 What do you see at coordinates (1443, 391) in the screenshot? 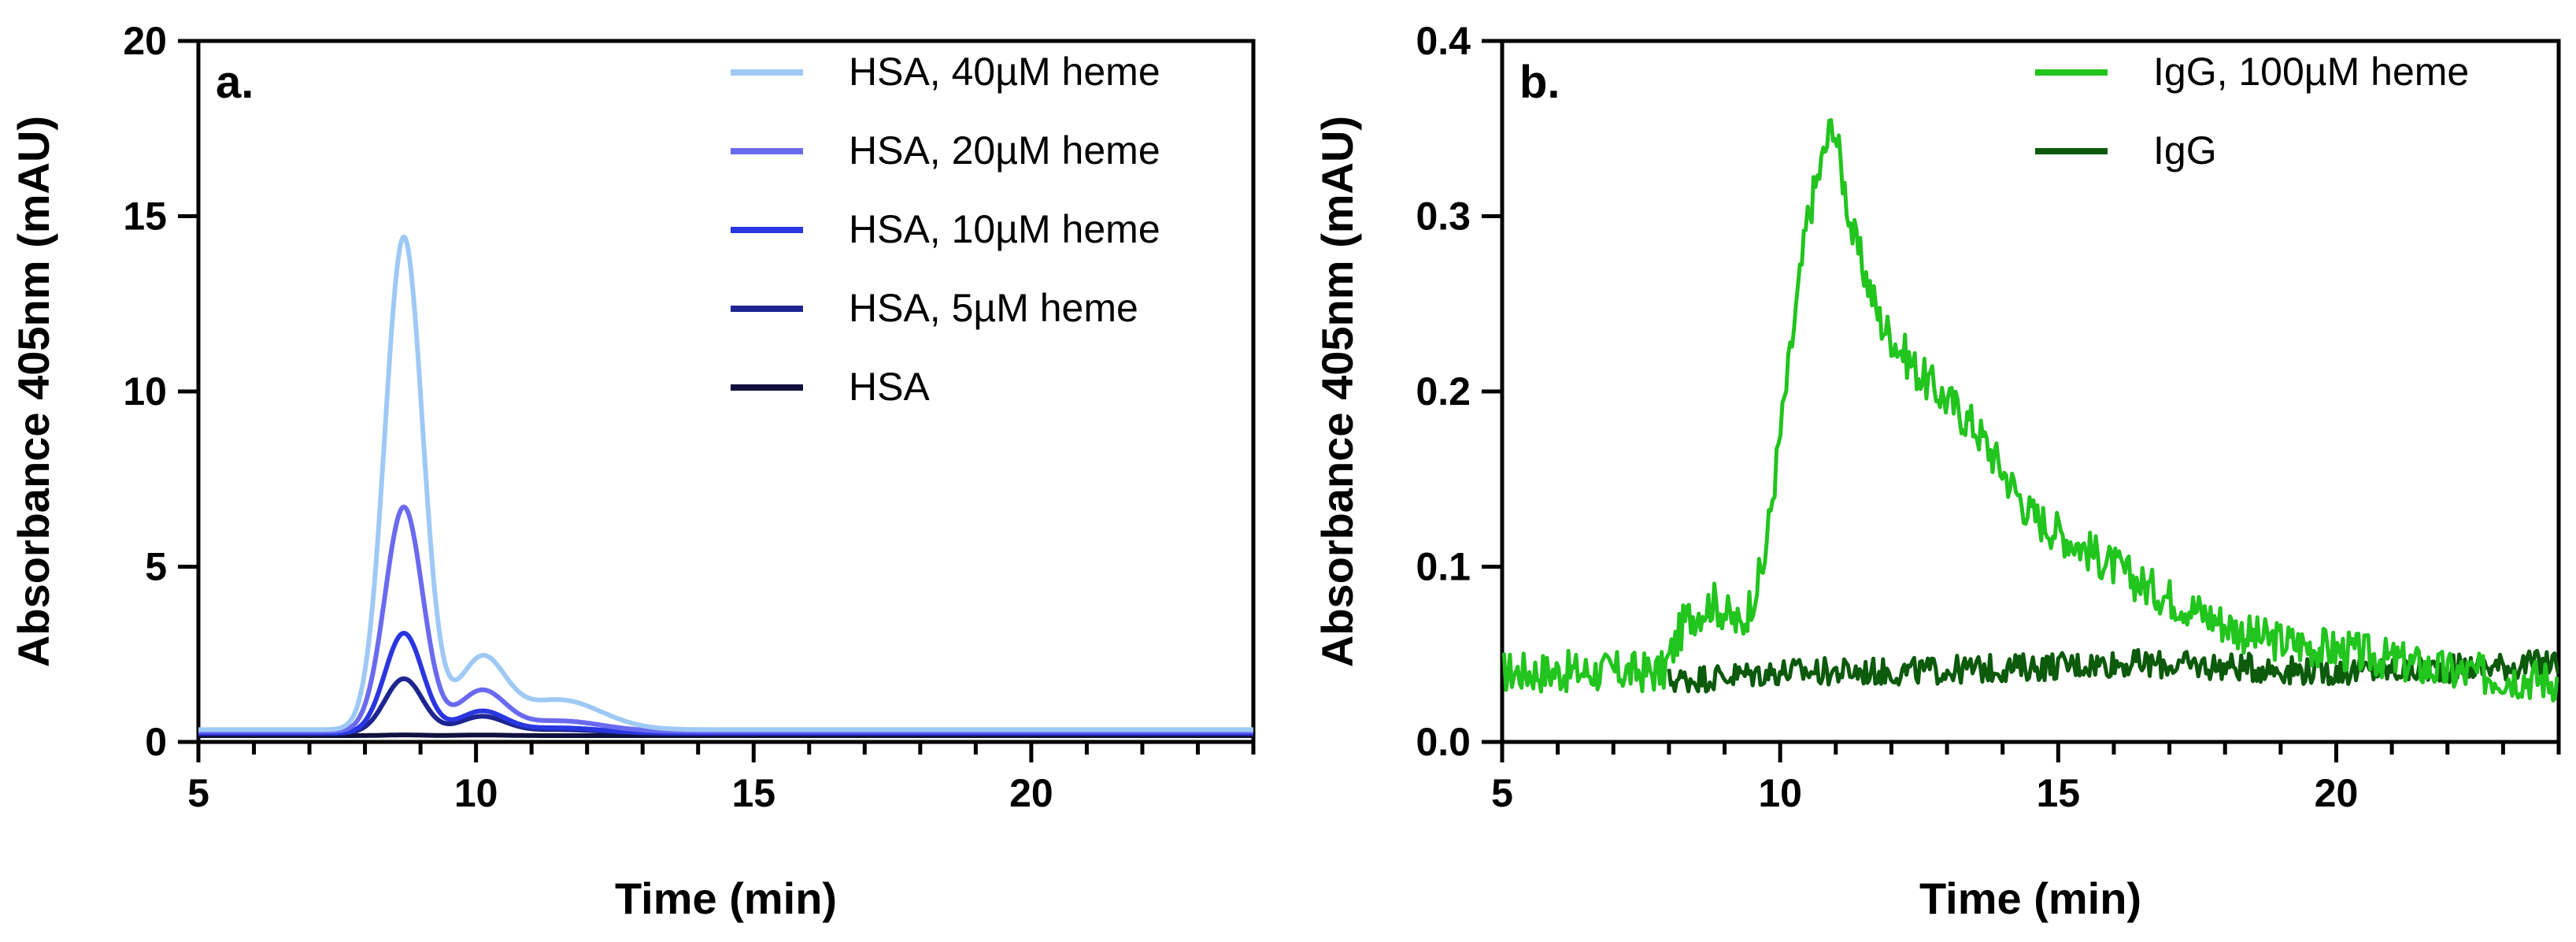
I see `y-tick-label: 0.2` at bounding box center [1443, 391].